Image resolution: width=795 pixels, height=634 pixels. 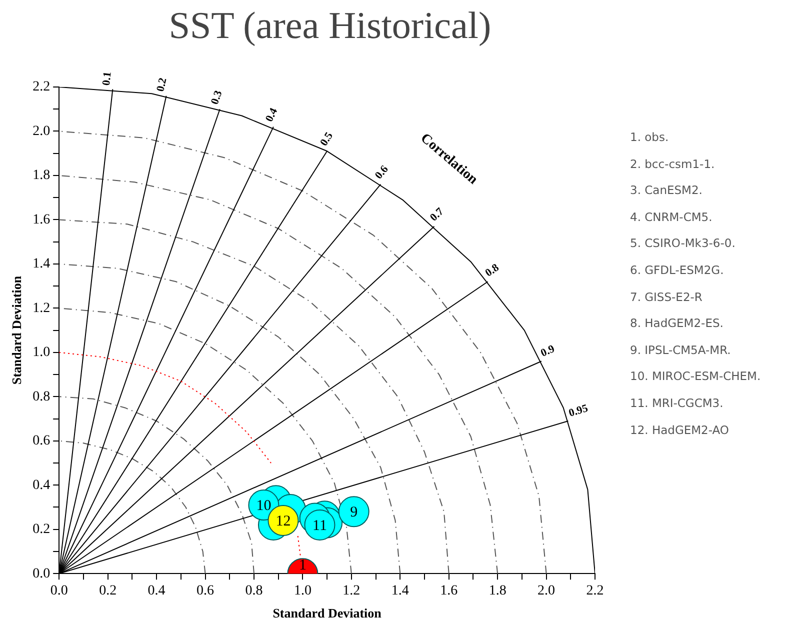 What do you see at coordinates (108, 591) in the screenshot?
I see `x-tick-label: 0.2` at bounding box center [108, 591].